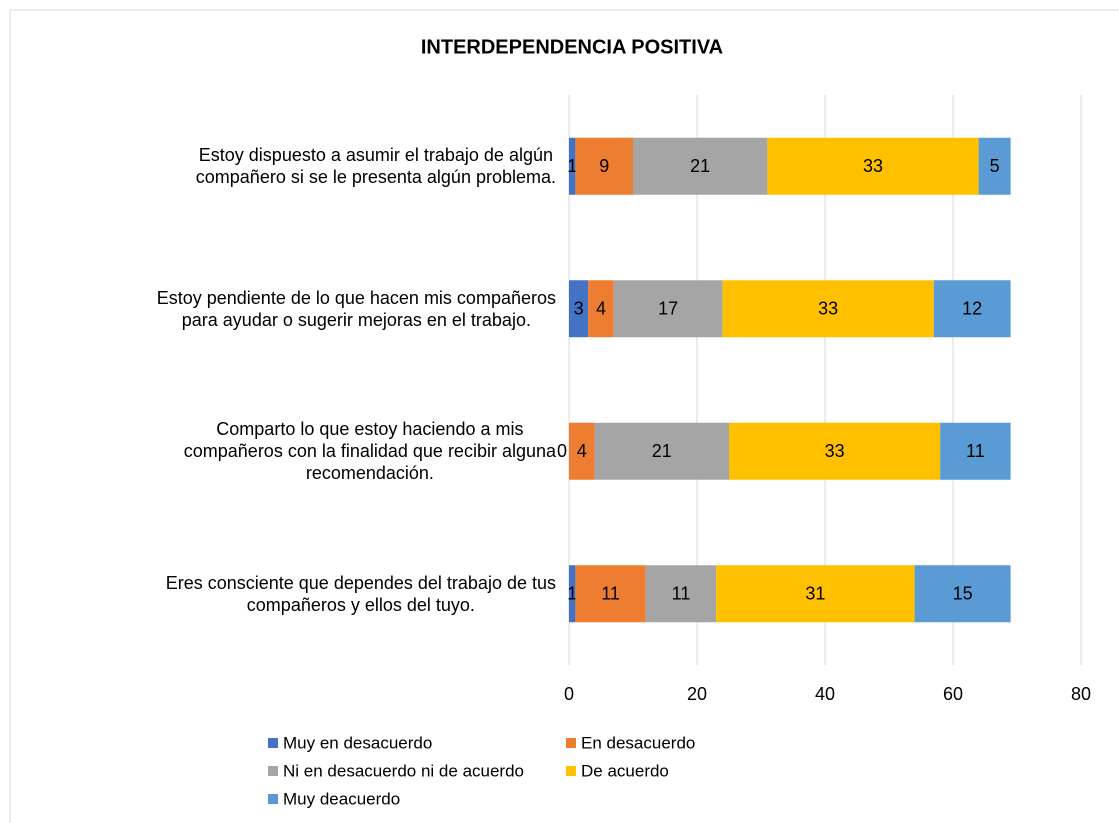 The width and height of the screenshot is (1119, 823). Describe the element at coordinates (953, 694) in the screenshot. I see `x-tick-label: 60` at that location.